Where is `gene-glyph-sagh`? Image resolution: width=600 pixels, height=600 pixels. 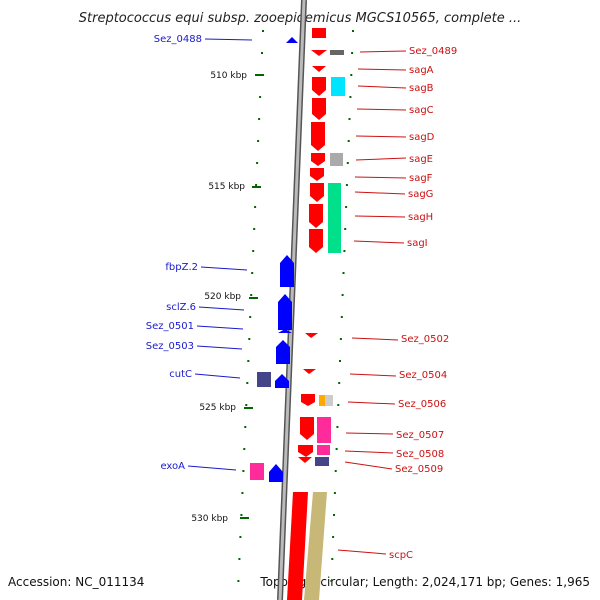
gene-glyph-sagh is located at coordinates (316, 216).